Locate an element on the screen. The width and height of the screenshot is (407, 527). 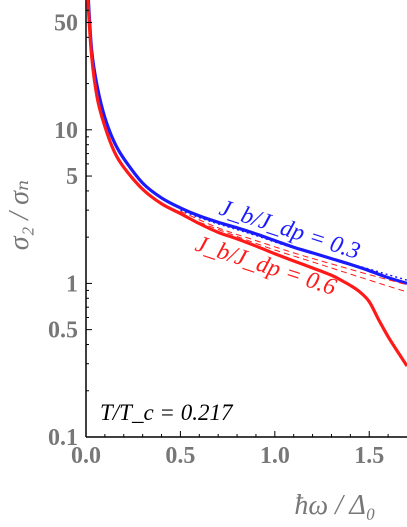
y-tick-label: 0.1 is located at coordinates (63, 438).